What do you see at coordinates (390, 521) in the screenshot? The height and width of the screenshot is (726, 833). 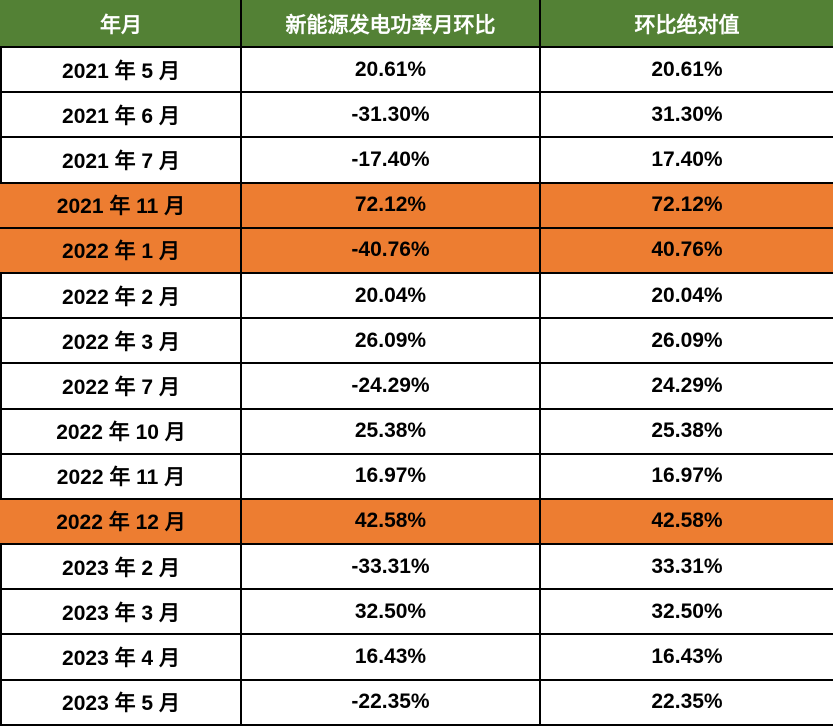 I see `cell-mom: 42.58%` at bounding box center [390, 521].